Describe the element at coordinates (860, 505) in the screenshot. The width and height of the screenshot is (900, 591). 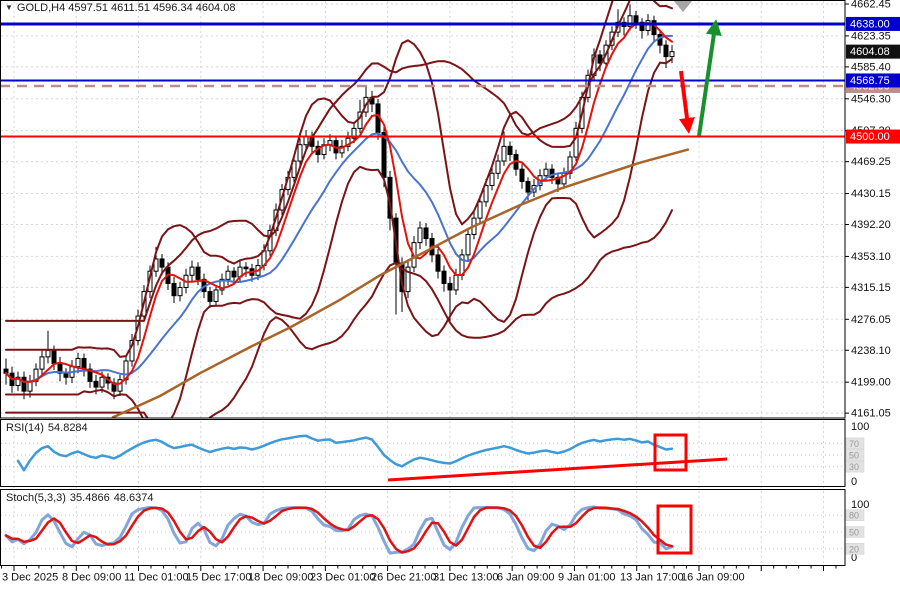
I see `stoch-axis-100: 100` at that location.